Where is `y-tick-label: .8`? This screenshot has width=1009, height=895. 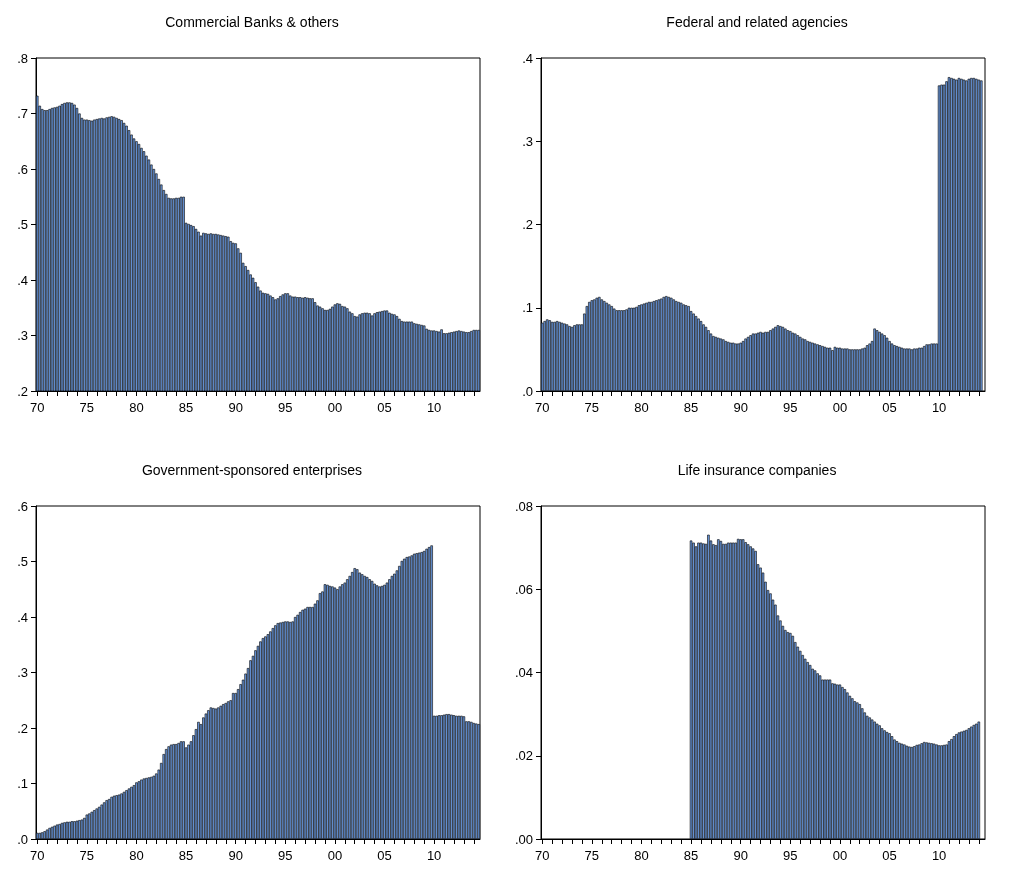 y-tick-label: .8 is located at coordinates (22, 58).